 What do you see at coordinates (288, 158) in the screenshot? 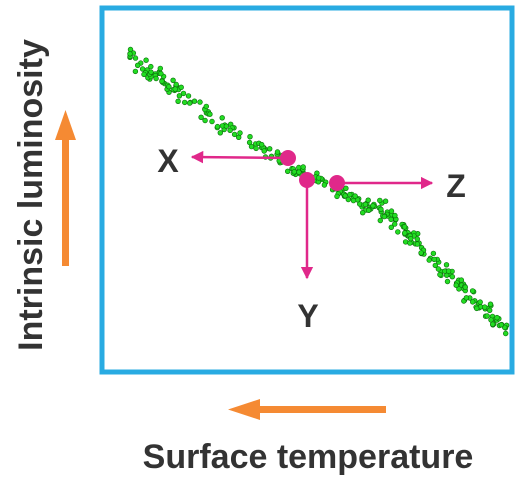
I see `star-marker-x` at bounding box center [288, 158].